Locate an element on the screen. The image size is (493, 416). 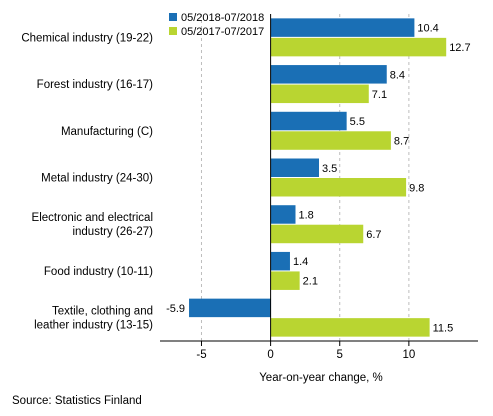
data-label-s0-c3: 3.5 is located at coordinates (329, 169).